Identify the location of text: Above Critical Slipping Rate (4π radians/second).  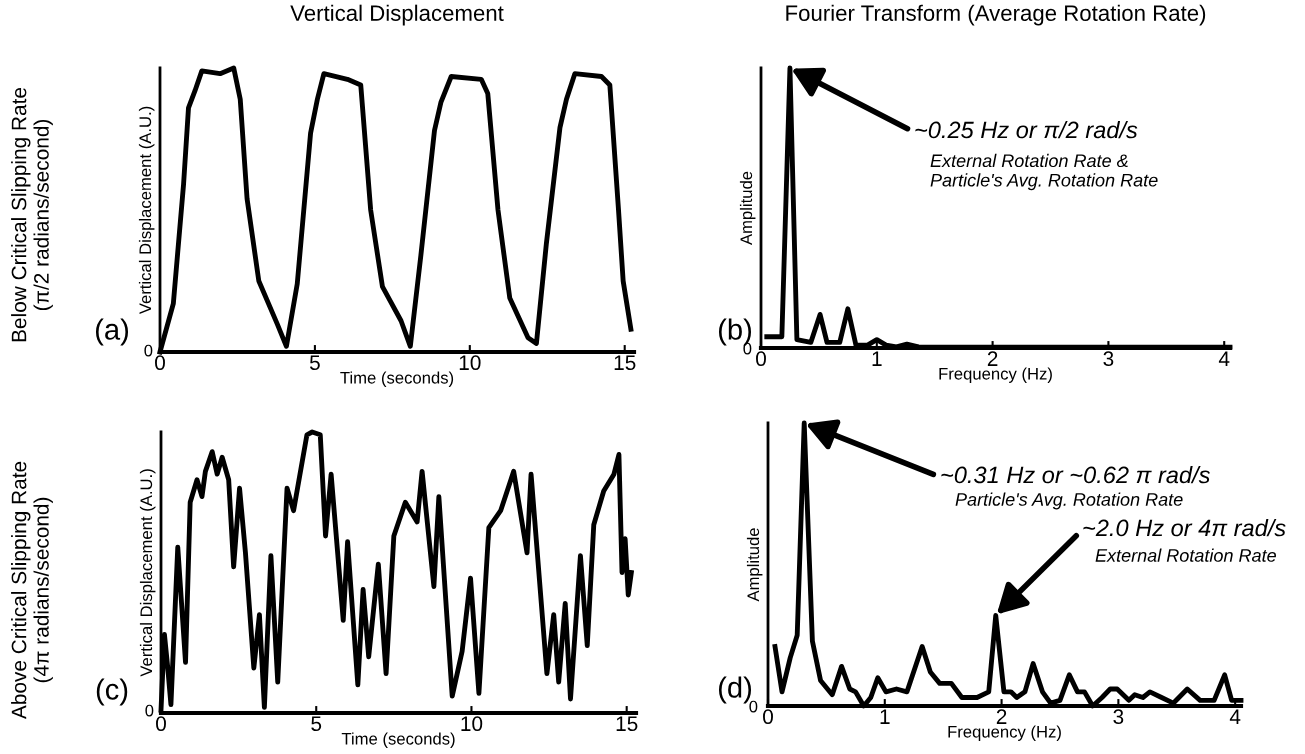
(32, 590).